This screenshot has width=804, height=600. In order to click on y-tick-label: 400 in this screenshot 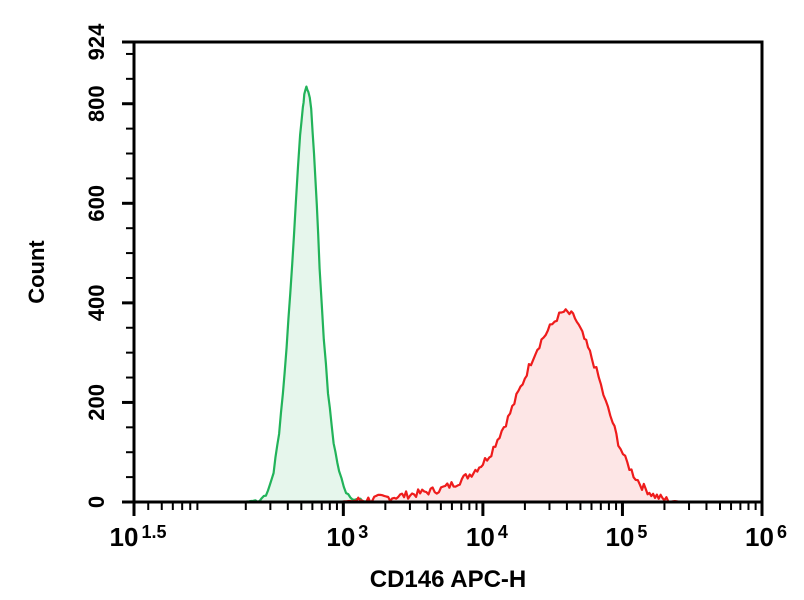, I will do `click(96, 303)`.